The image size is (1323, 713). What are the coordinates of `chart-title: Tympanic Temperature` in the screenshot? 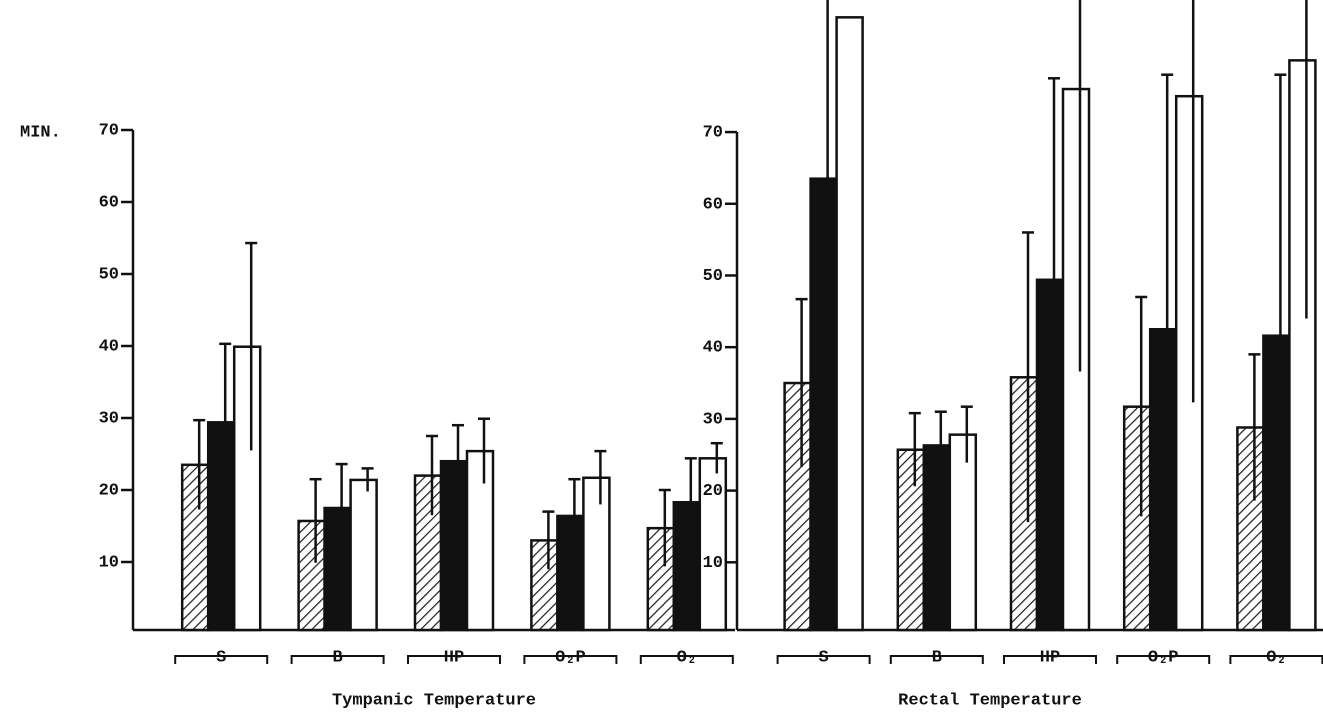 It's located at (434, 700).